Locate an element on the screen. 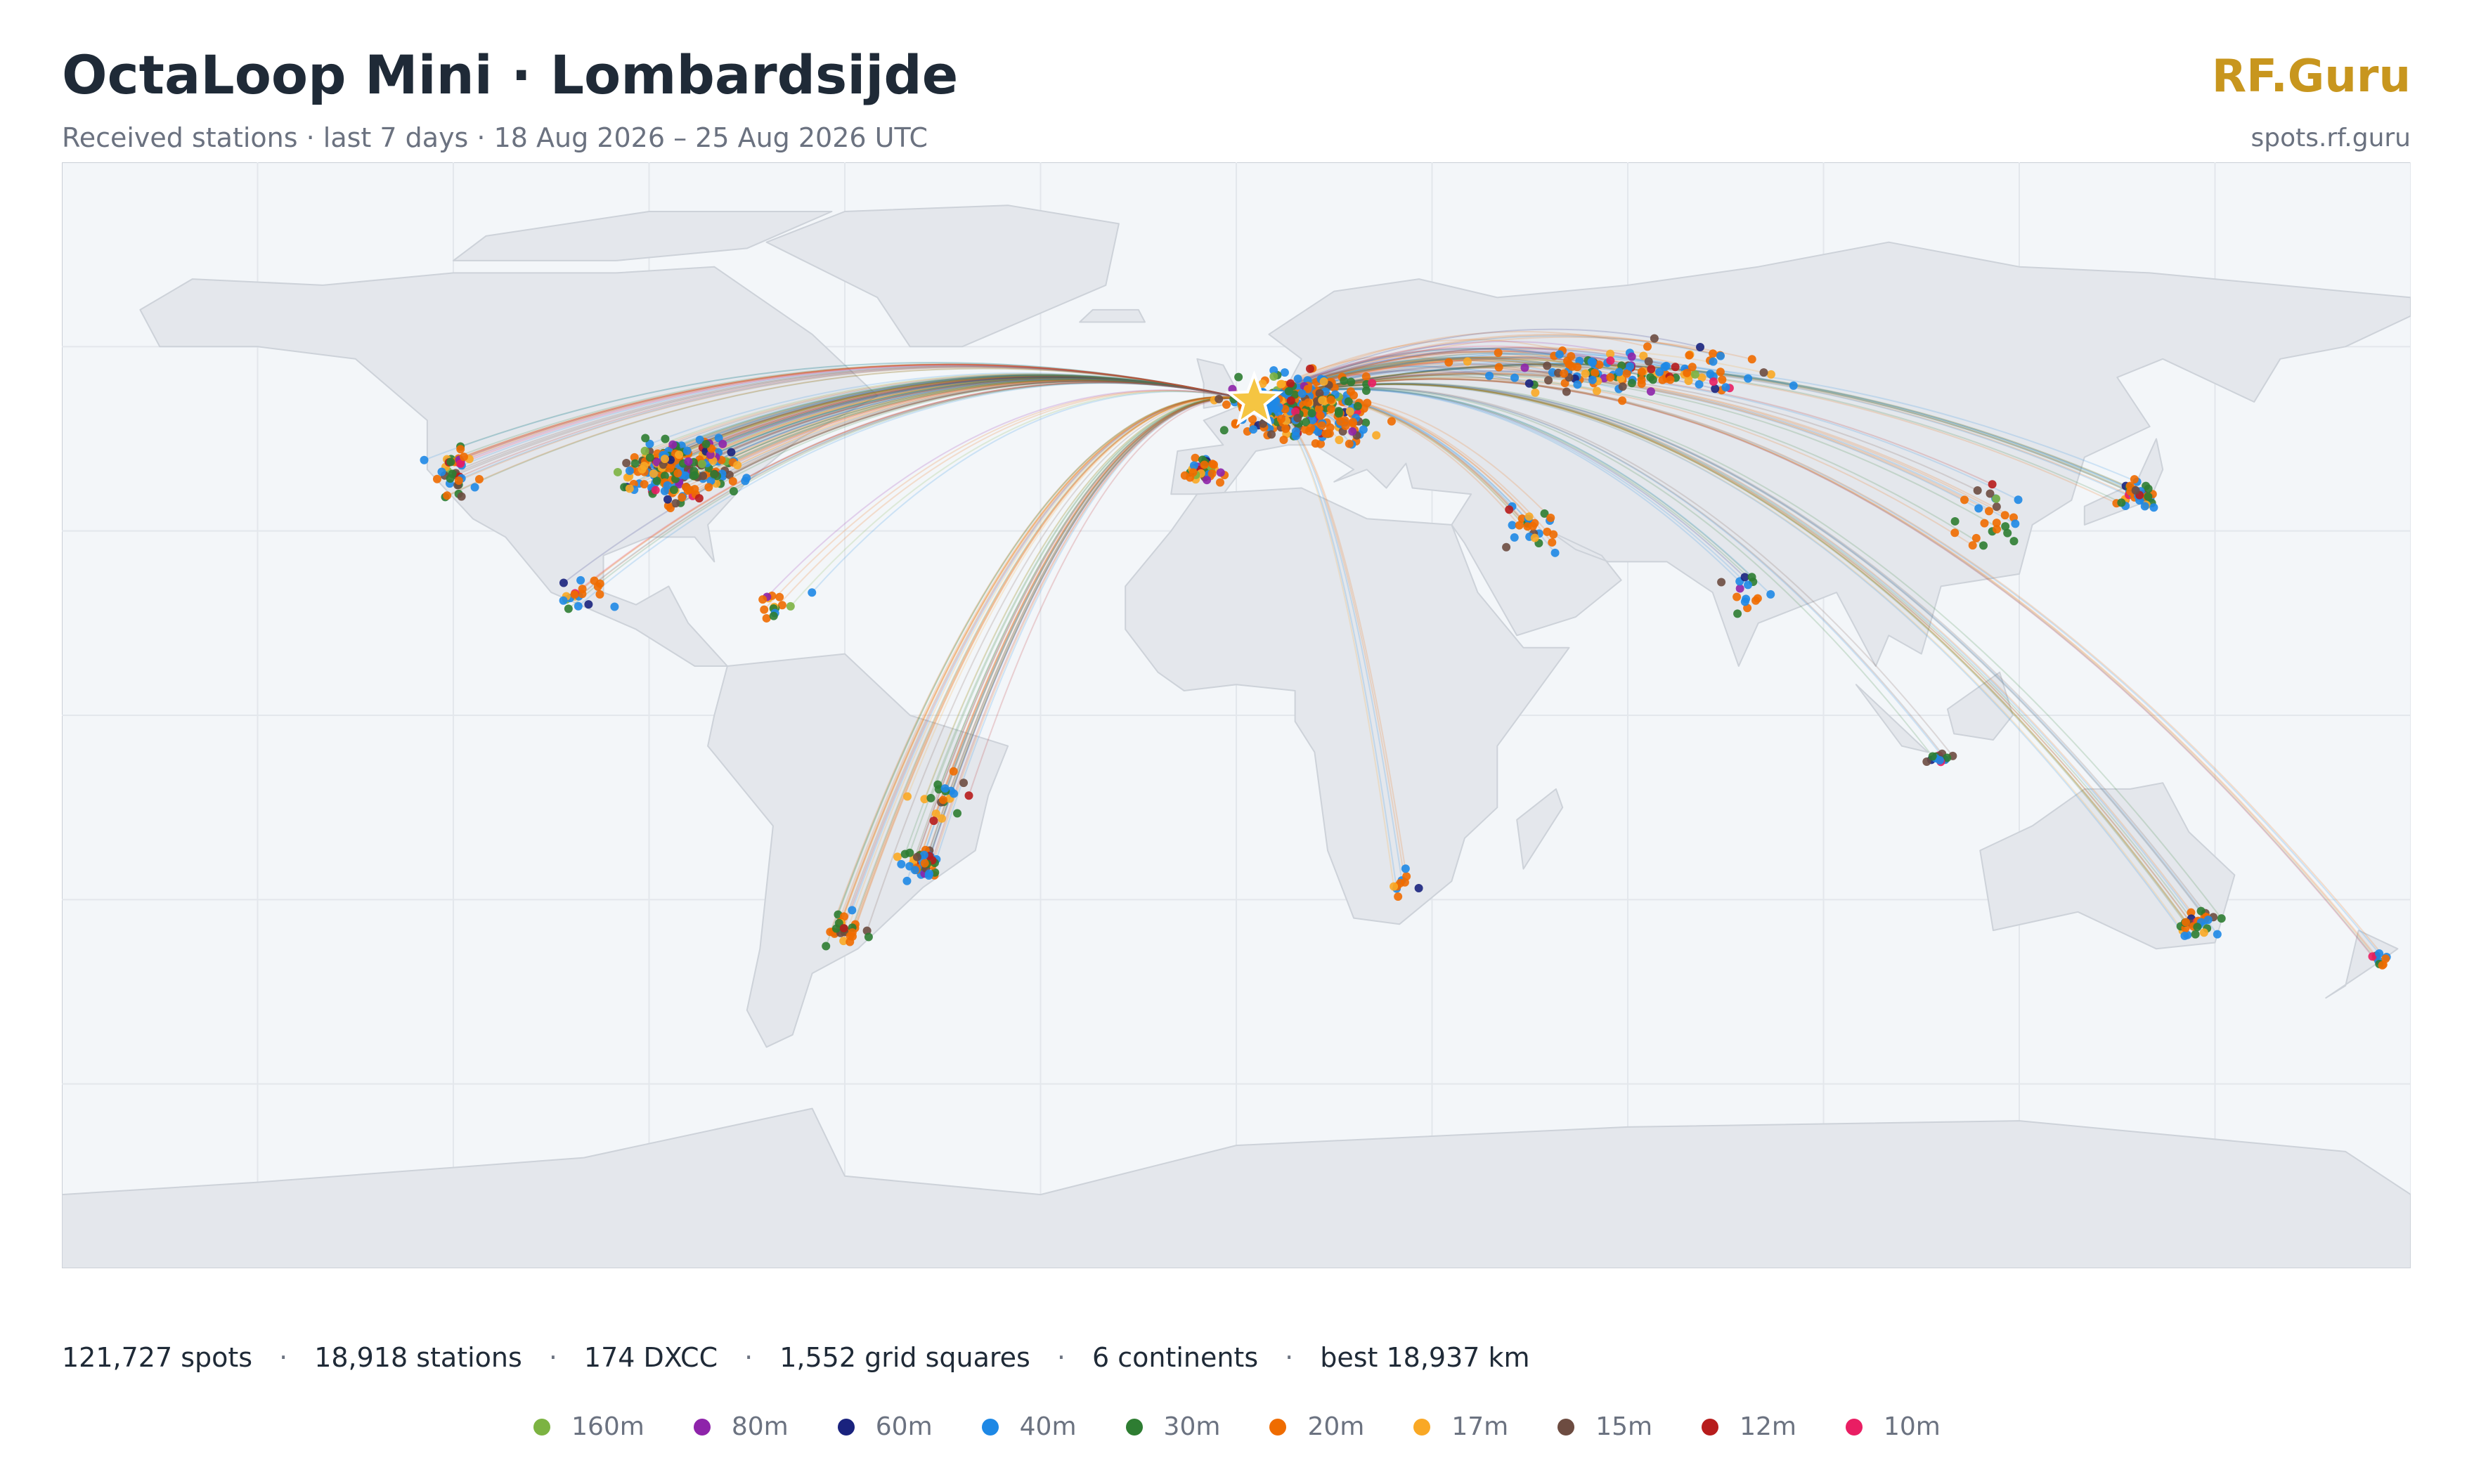 This screenshot has width=2474, height=1484. legend-item: 10m is located at coordinates (1894, 1426).